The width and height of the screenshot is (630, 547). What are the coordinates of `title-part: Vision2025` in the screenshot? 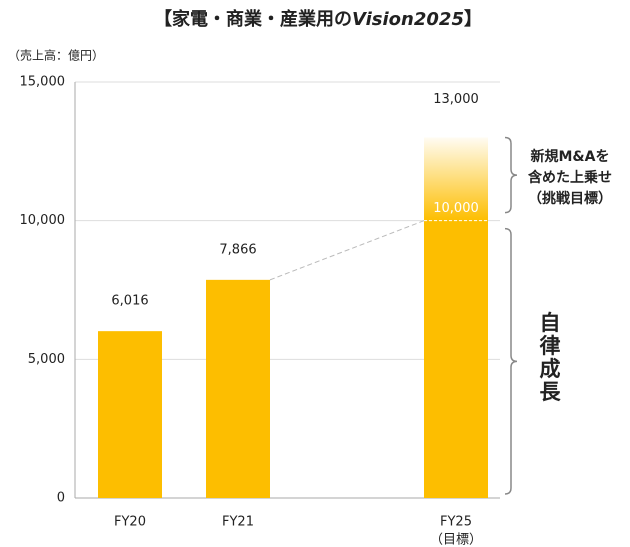 It's located at (408, 19).